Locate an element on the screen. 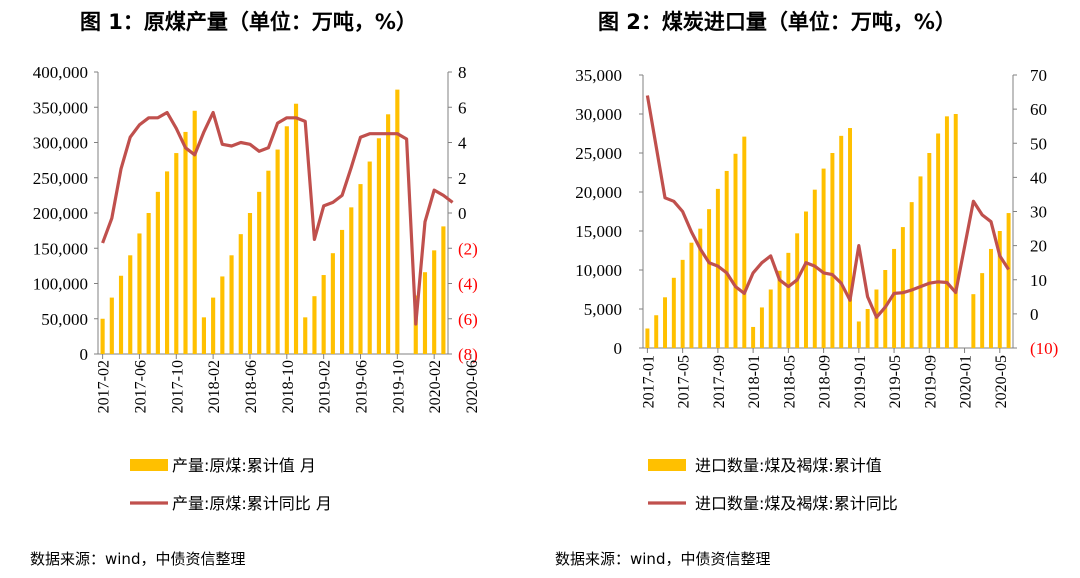 The image size is (1080, 578). right-y-right-tick-label: 40 is located at coordinates (1038, 177).